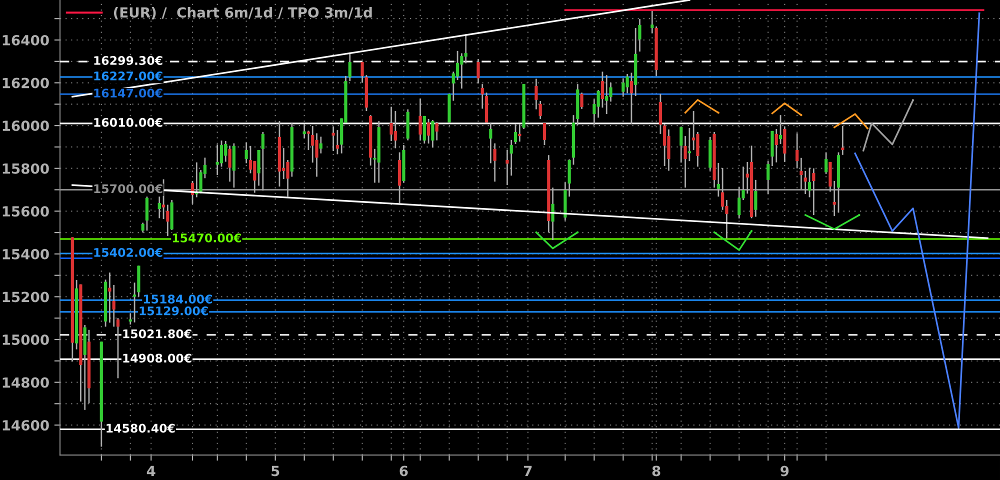 The height and width of the screenshot is (480, 1000). What do you see at coordinates (25, 83) in the screenshot?
I see `y-tick-label: 16200` at bounding box center [25, 83].